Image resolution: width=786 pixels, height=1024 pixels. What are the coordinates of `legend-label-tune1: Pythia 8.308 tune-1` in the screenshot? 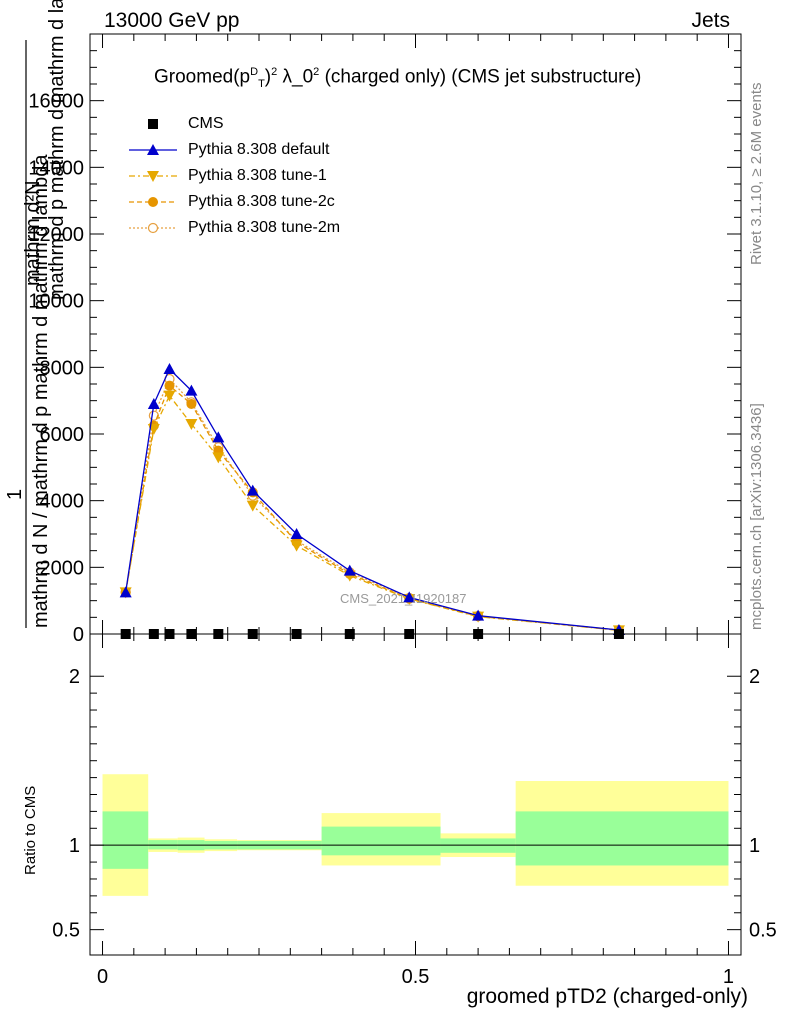 It's located at (257, 175).